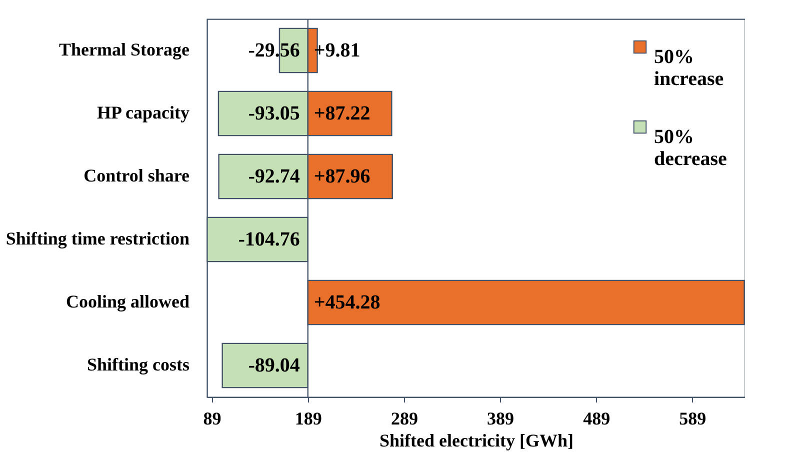 Image resolution: width=789 pixels, height=470 pixels. What do you see at coordinates (138, 364) in the screenshot?
I see `y-tick-label: Shifting costs` at bounding box center [138, 364].